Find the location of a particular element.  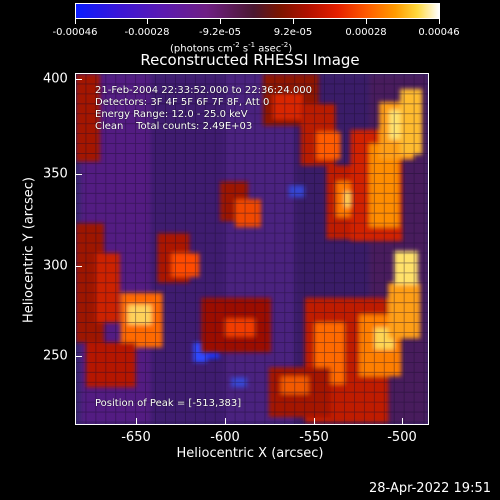

y-axis-tick-label: 400 is located at coordinates (55, 79).